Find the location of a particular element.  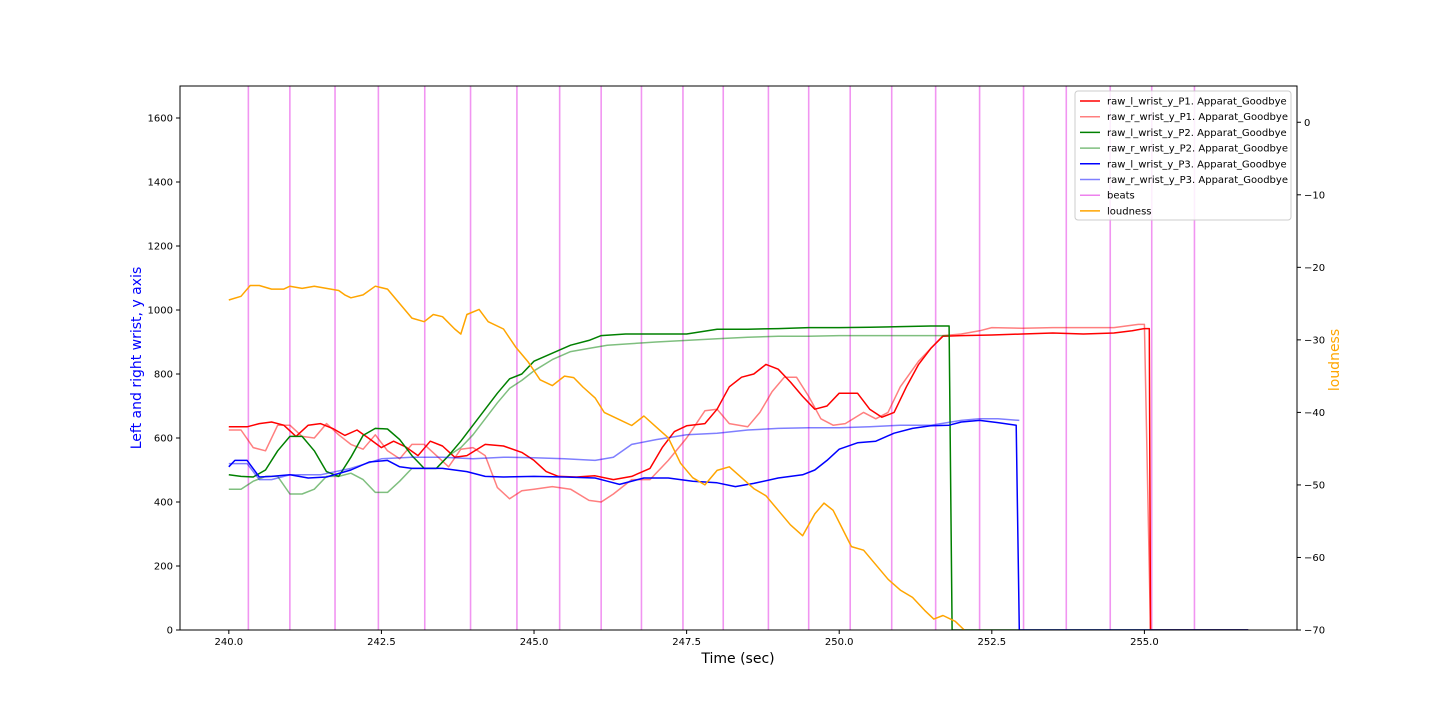

y-left-tick-label: 200 is located at coordinates (163, 567).